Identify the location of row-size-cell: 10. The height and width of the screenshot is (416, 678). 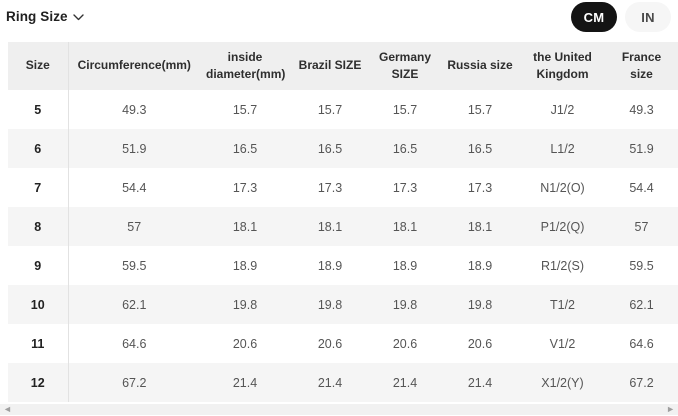
(38, 304).